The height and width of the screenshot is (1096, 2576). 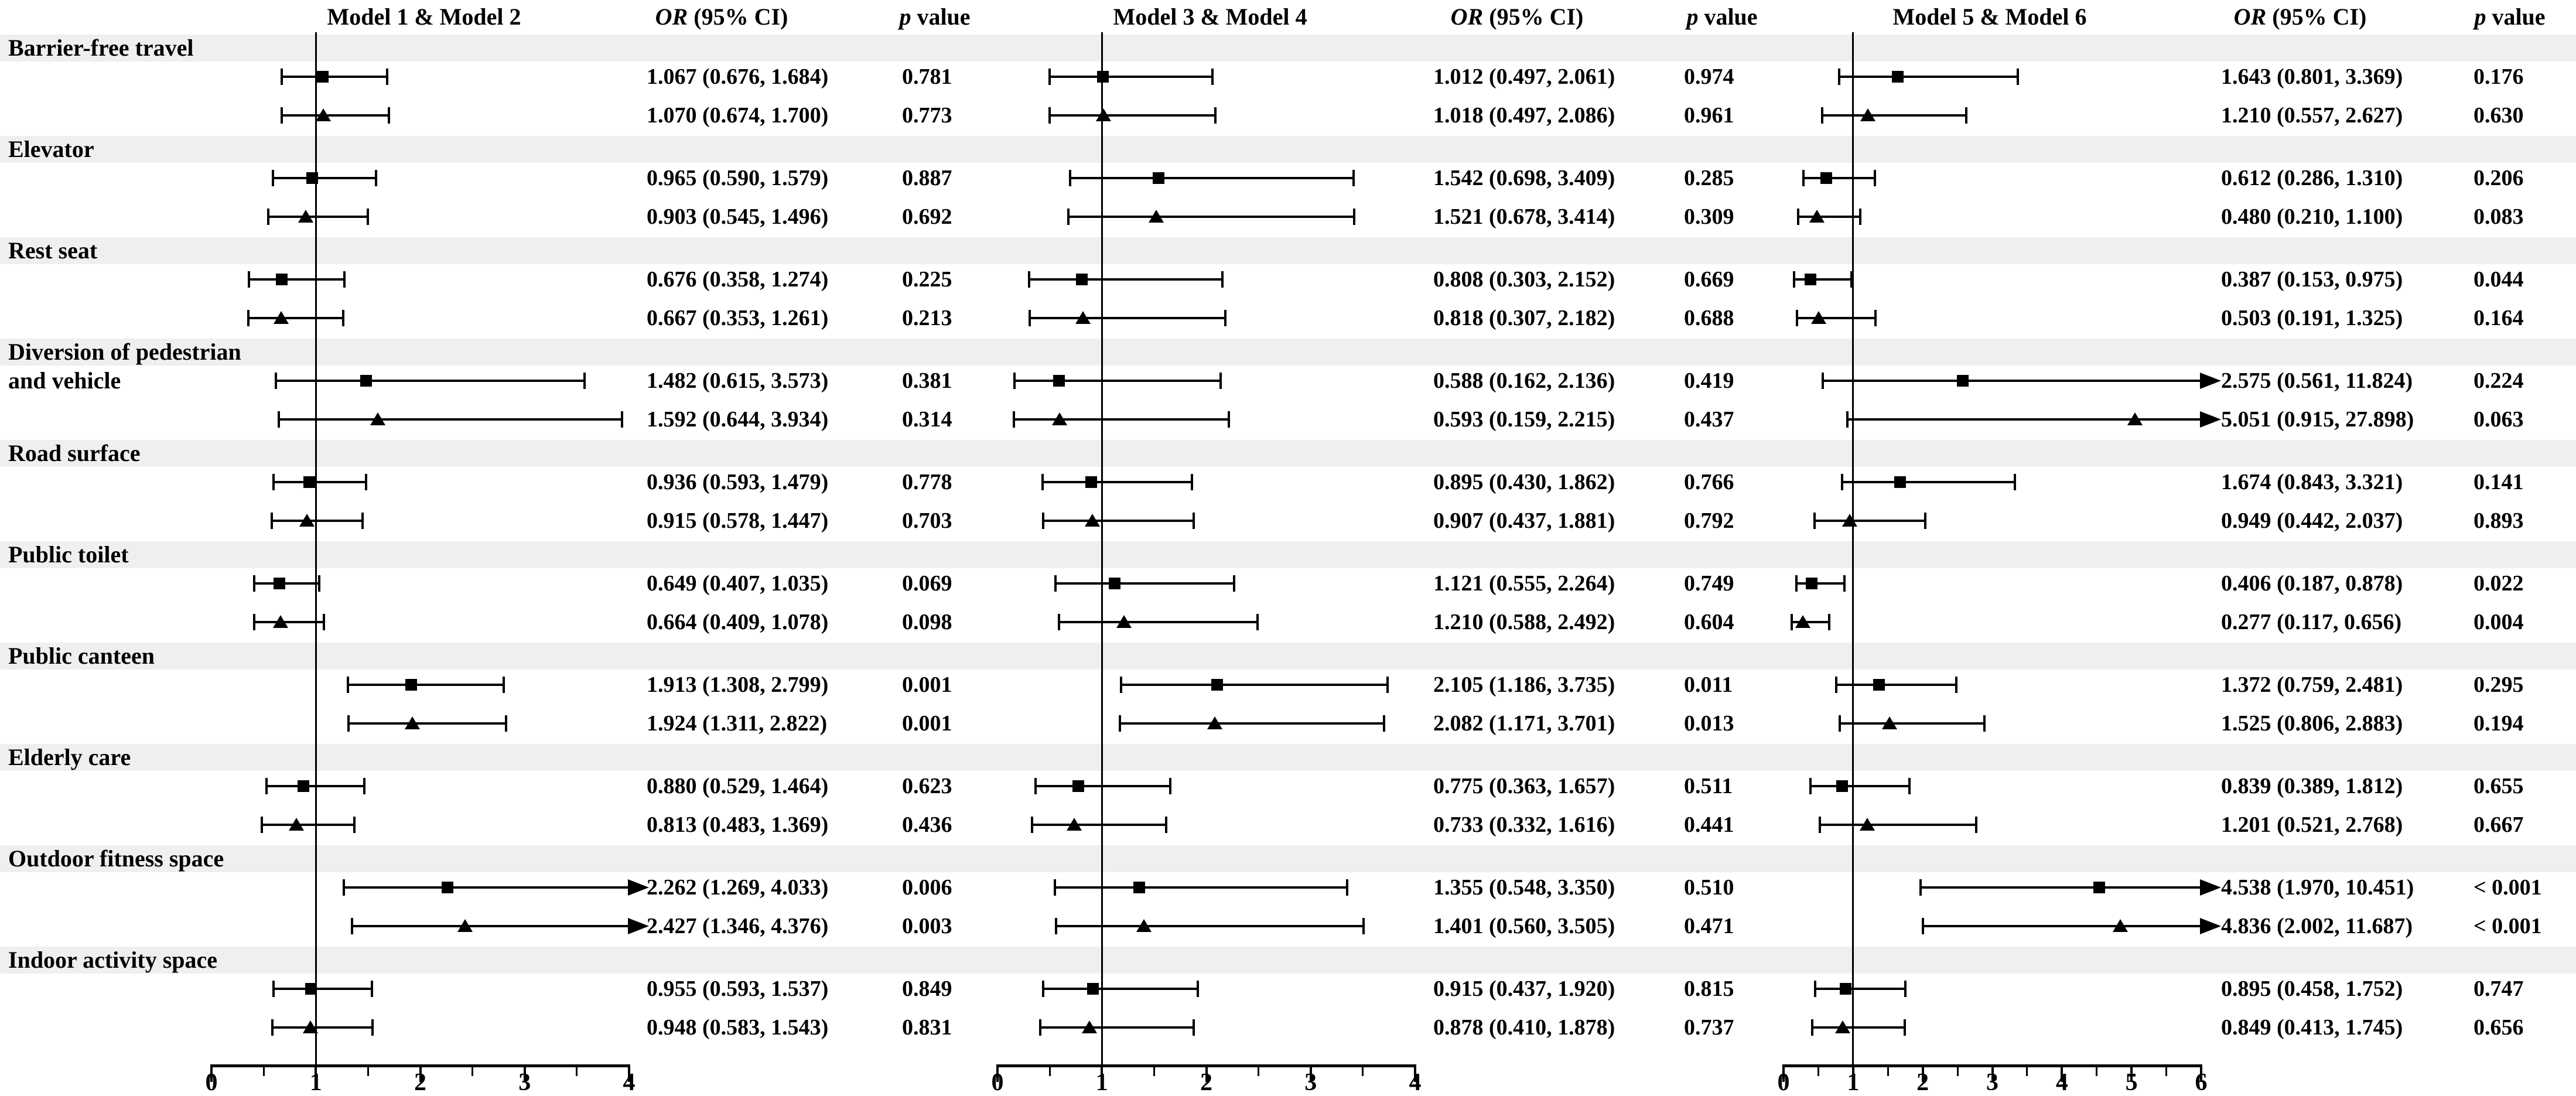 I want to click on p-value: 0.688, so click(x=1709, y=318).